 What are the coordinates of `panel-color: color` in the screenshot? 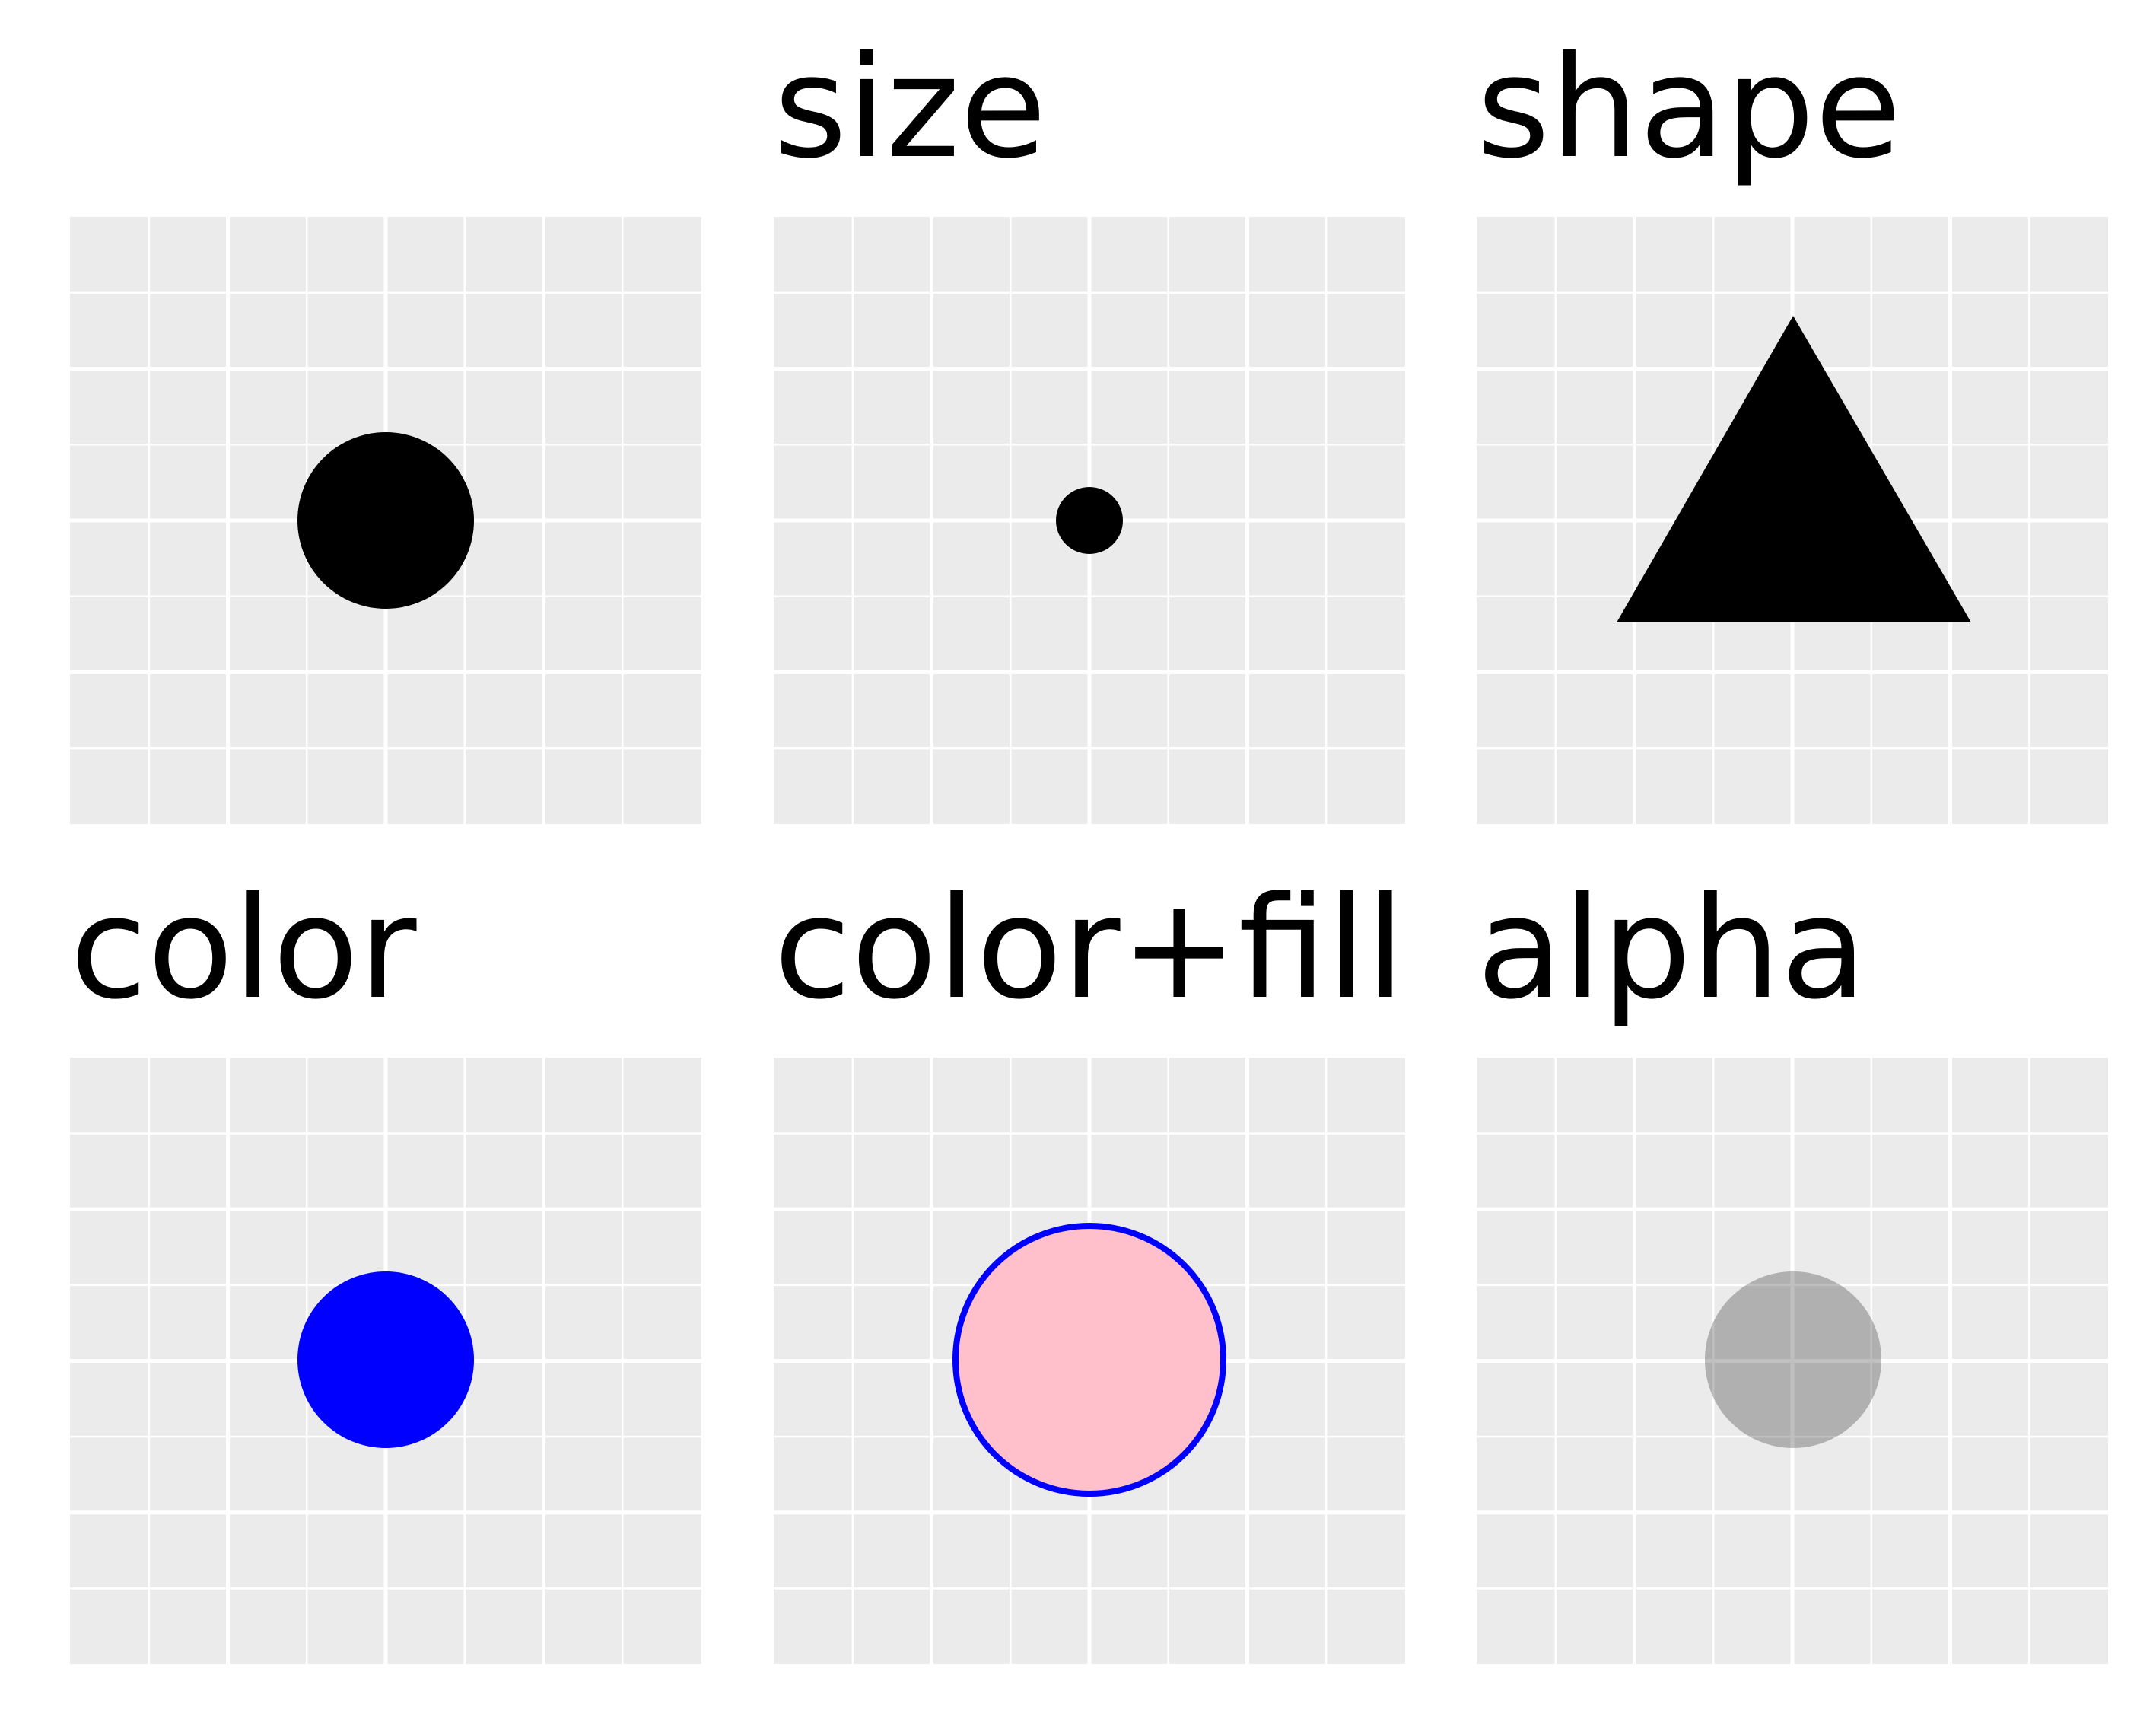 It's located at (386, 1265).